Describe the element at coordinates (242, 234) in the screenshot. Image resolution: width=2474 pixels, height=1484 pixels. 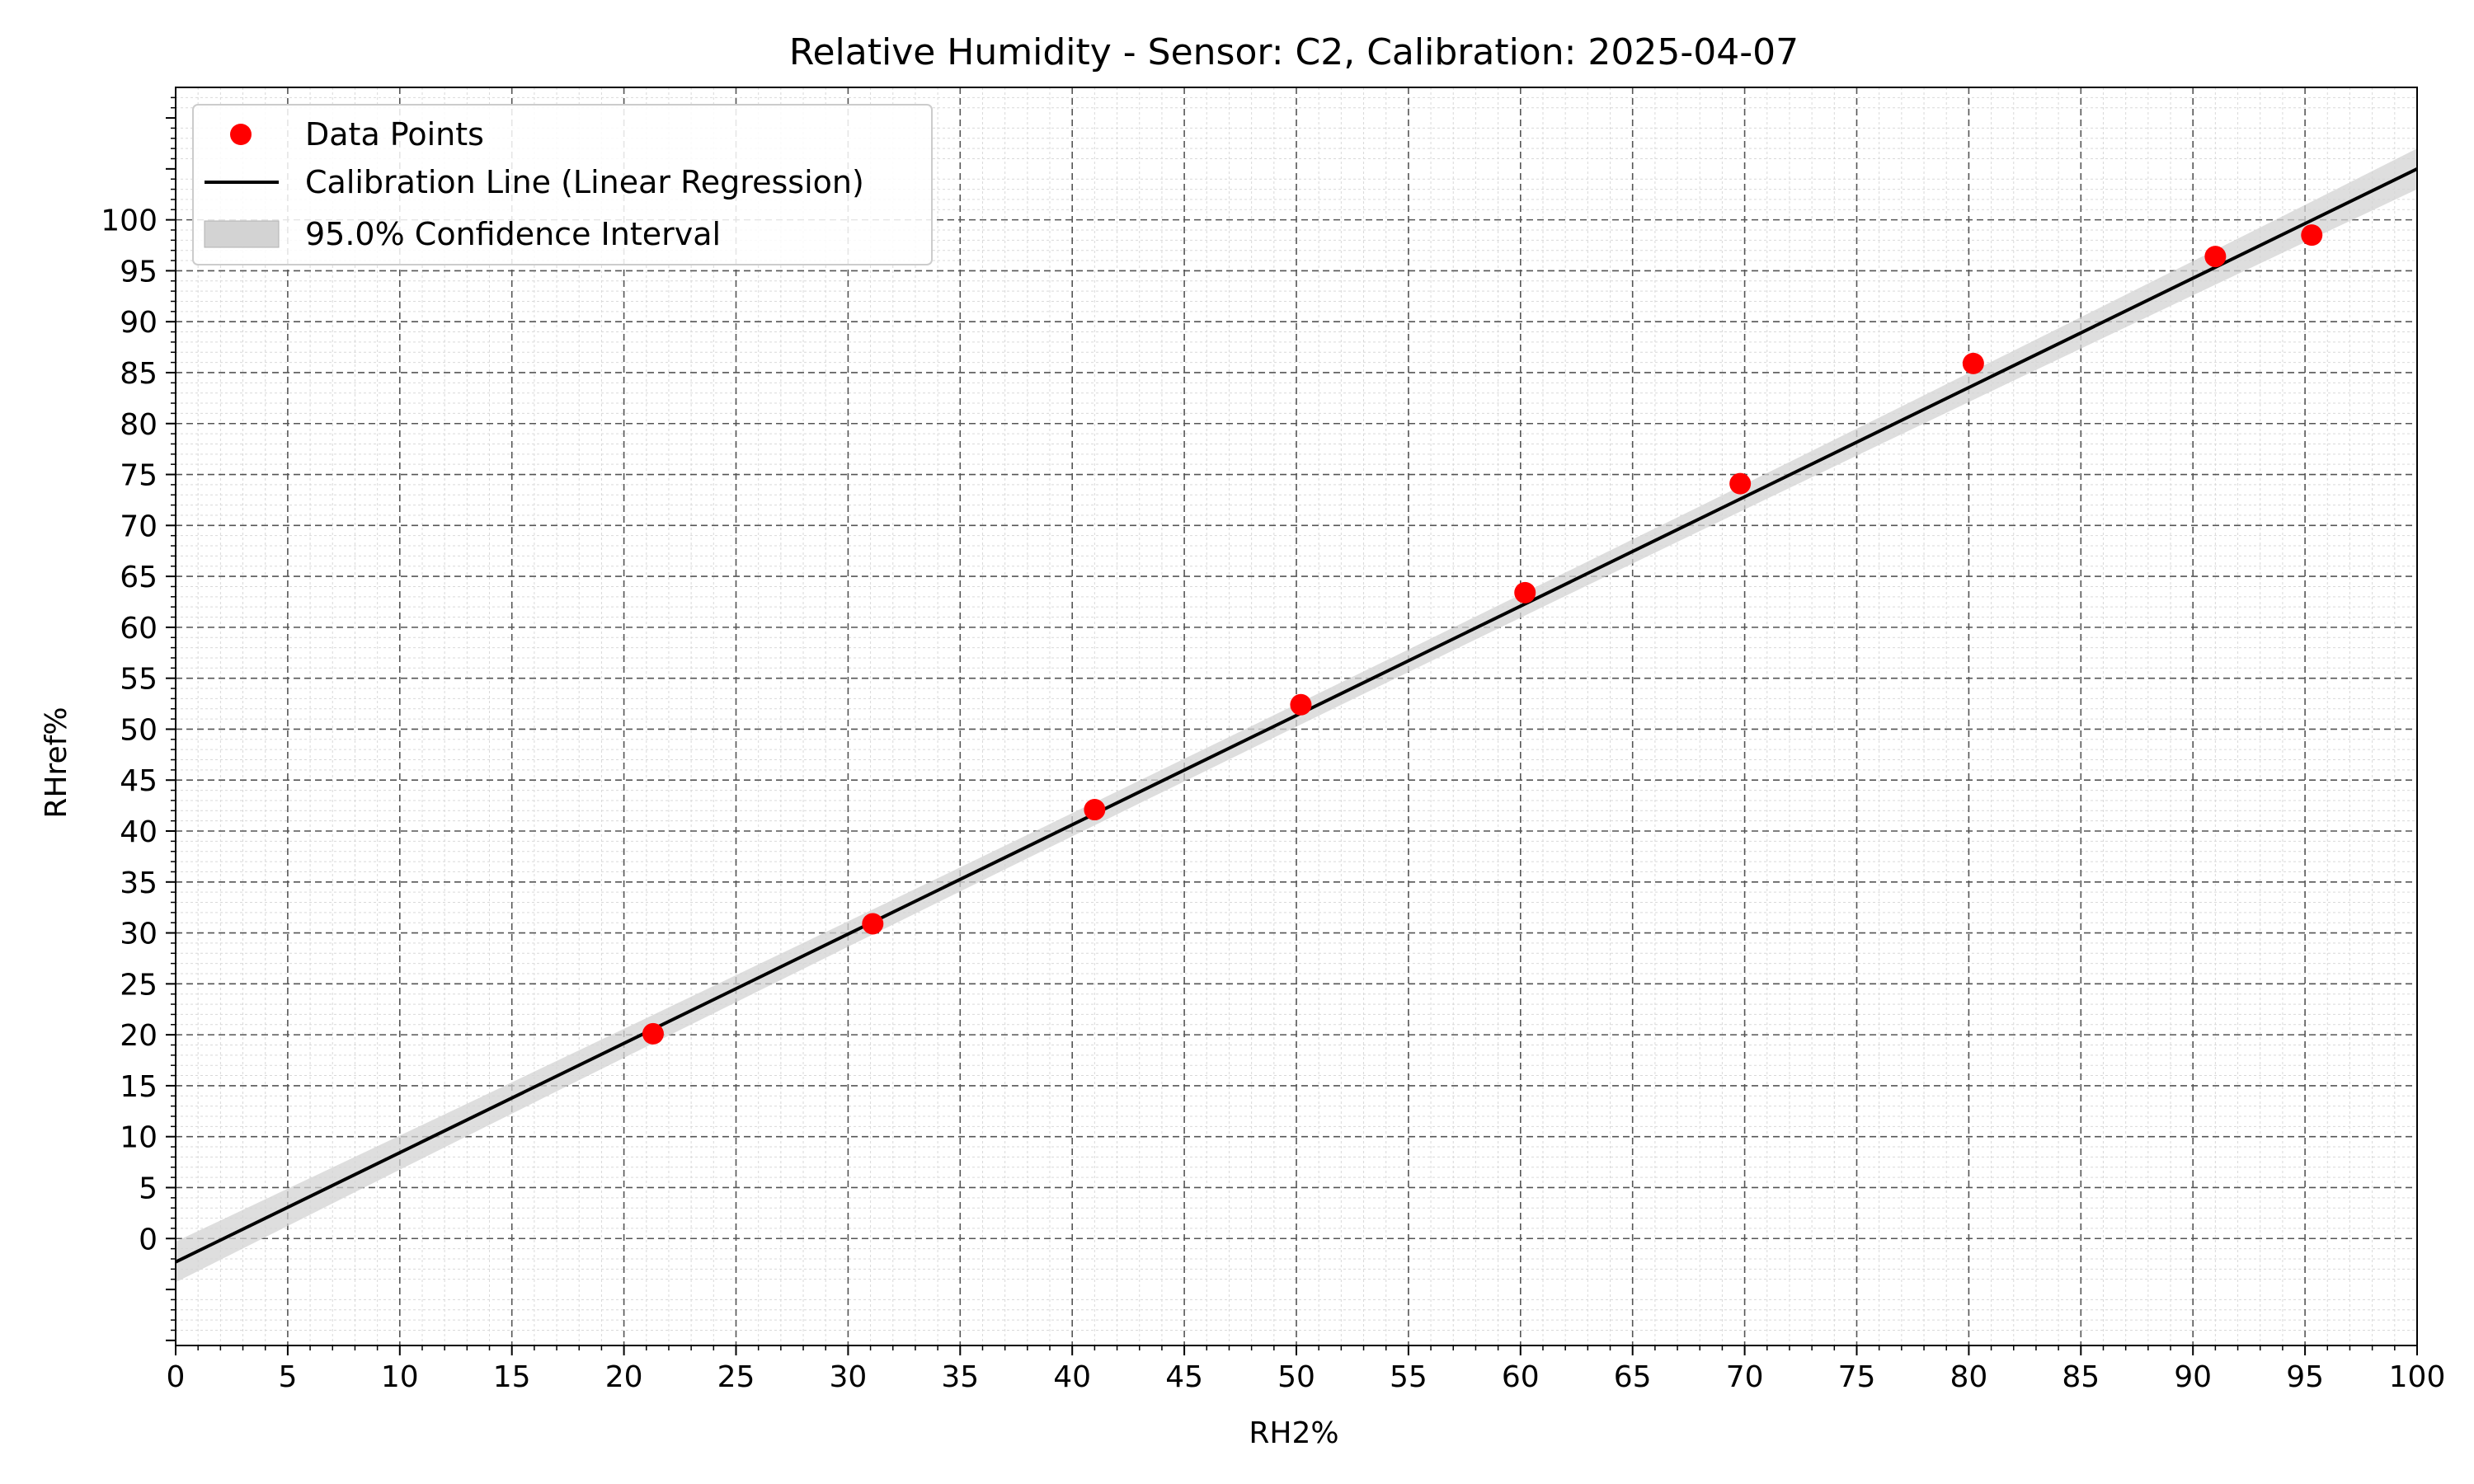
I see `legend-marker-confidence-band` at that location.